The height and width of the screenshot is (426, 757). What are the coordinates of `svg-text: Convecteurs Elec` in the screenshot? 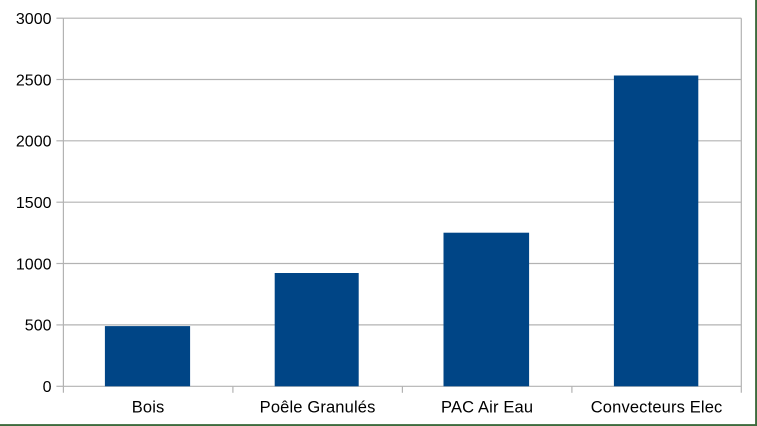 It's located at (657, 407).